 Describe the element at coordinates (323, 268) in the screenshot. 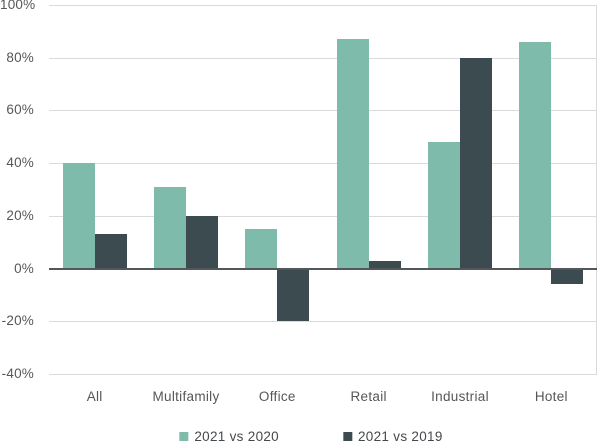

I see `zero-axis-line` at that location.